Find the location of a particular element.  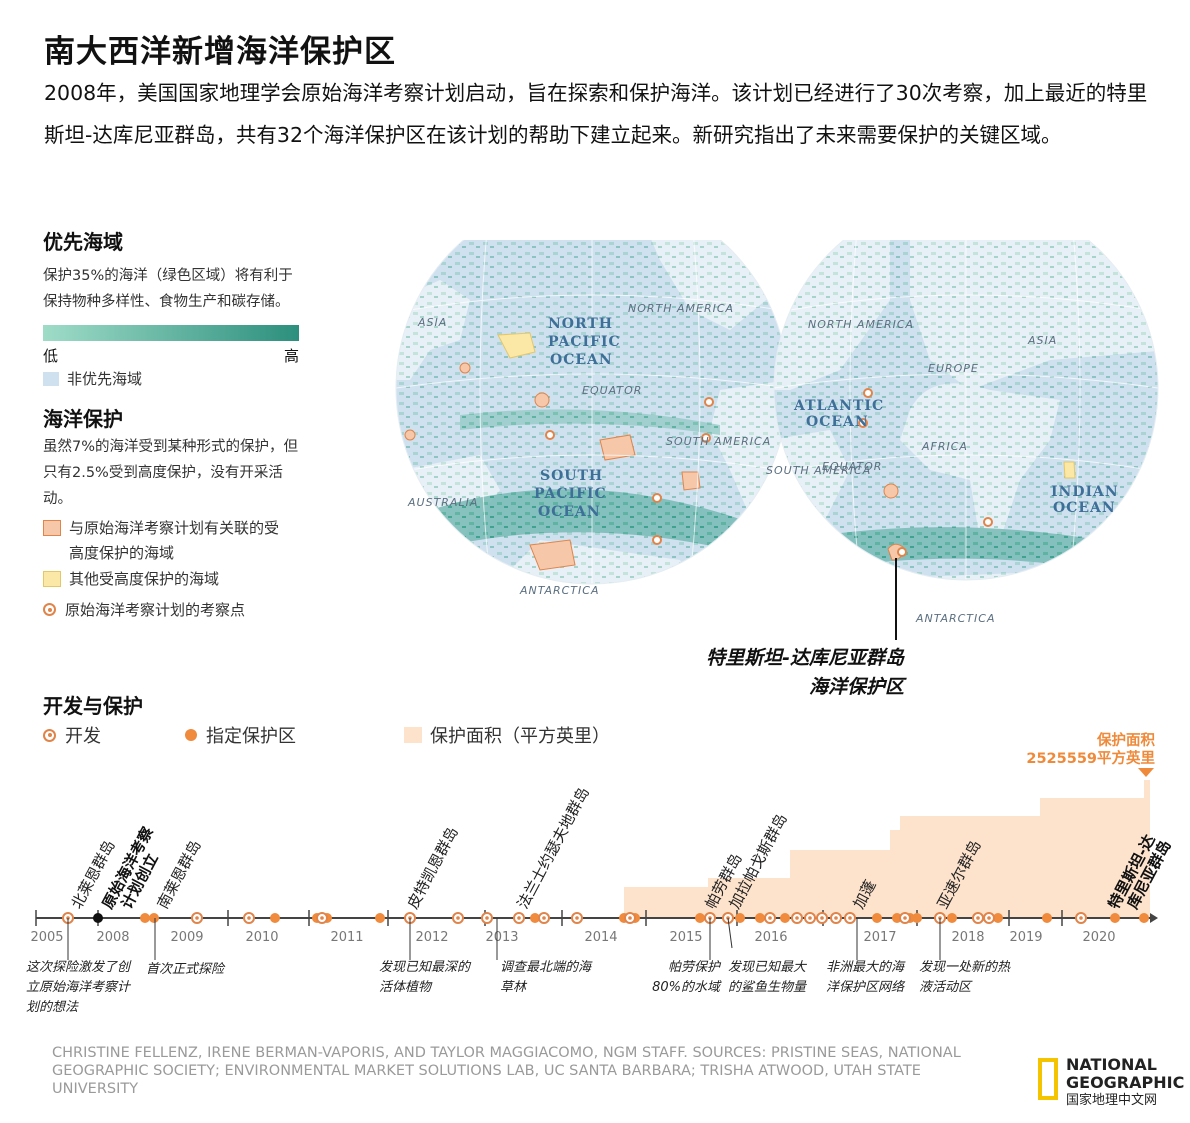

designate-icon is located at coordinates (191, 735).